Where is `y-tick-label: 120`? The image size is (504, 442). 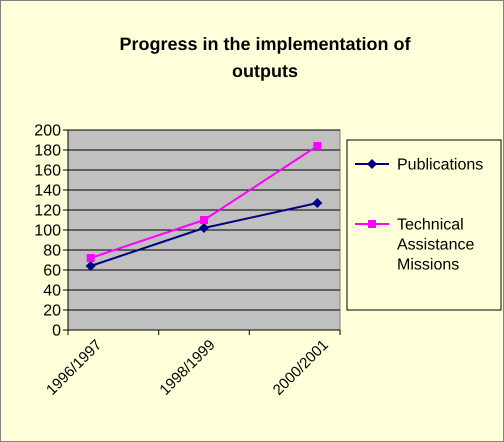 y-tick-label: 120 is located at coordinates (48, 211).